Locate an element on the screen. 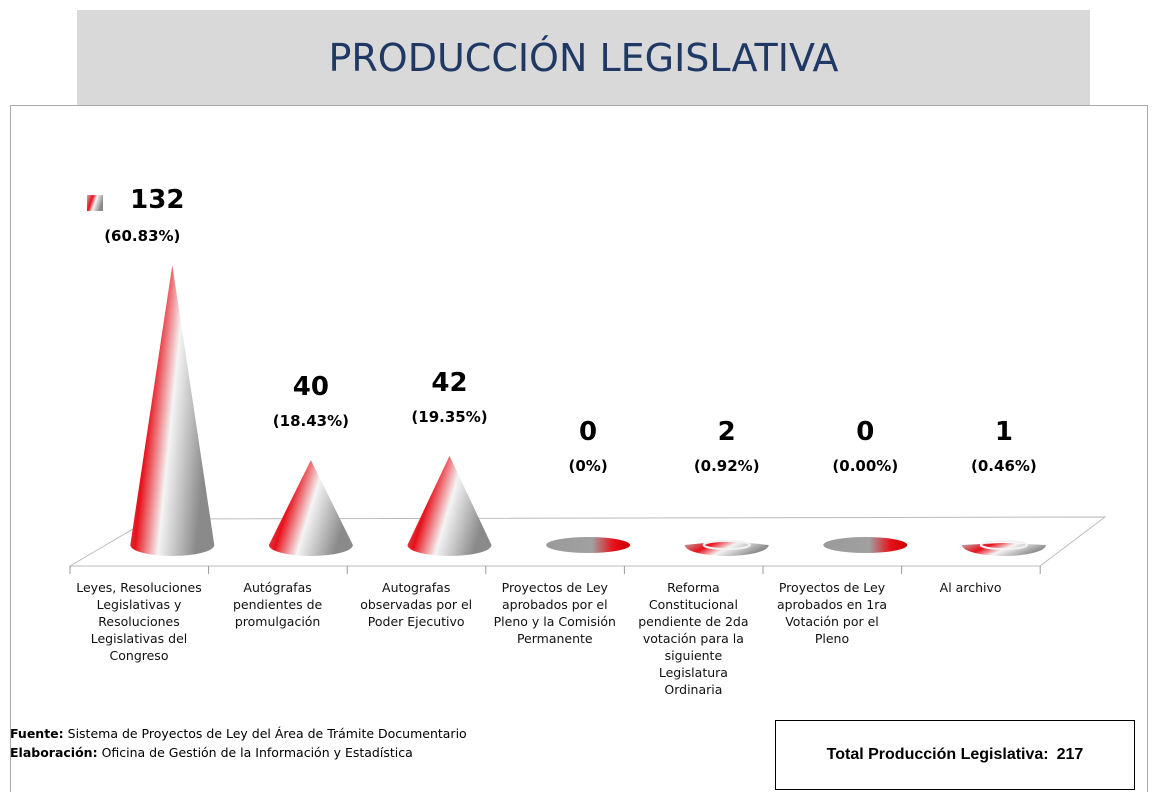  legend-swatch is located at coordinates (95, 203).